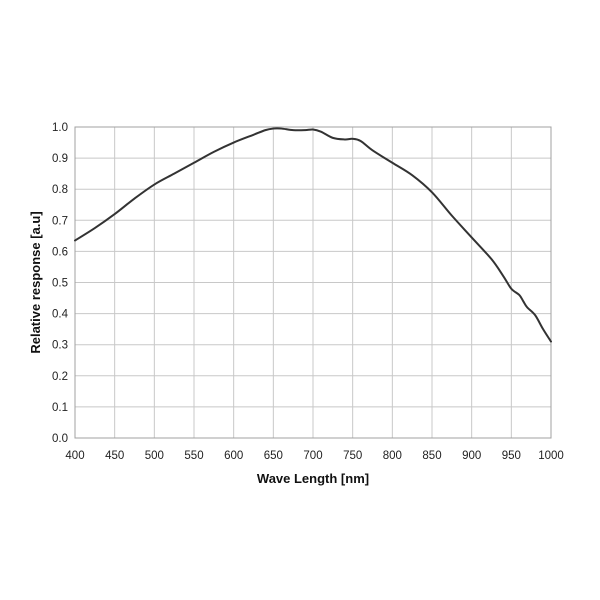 The width and height of the screenshot is (600, 600). Describe the element at coordinates (60, 439) in the screenshot. I see `y-tick-label: 0.0` at that location.